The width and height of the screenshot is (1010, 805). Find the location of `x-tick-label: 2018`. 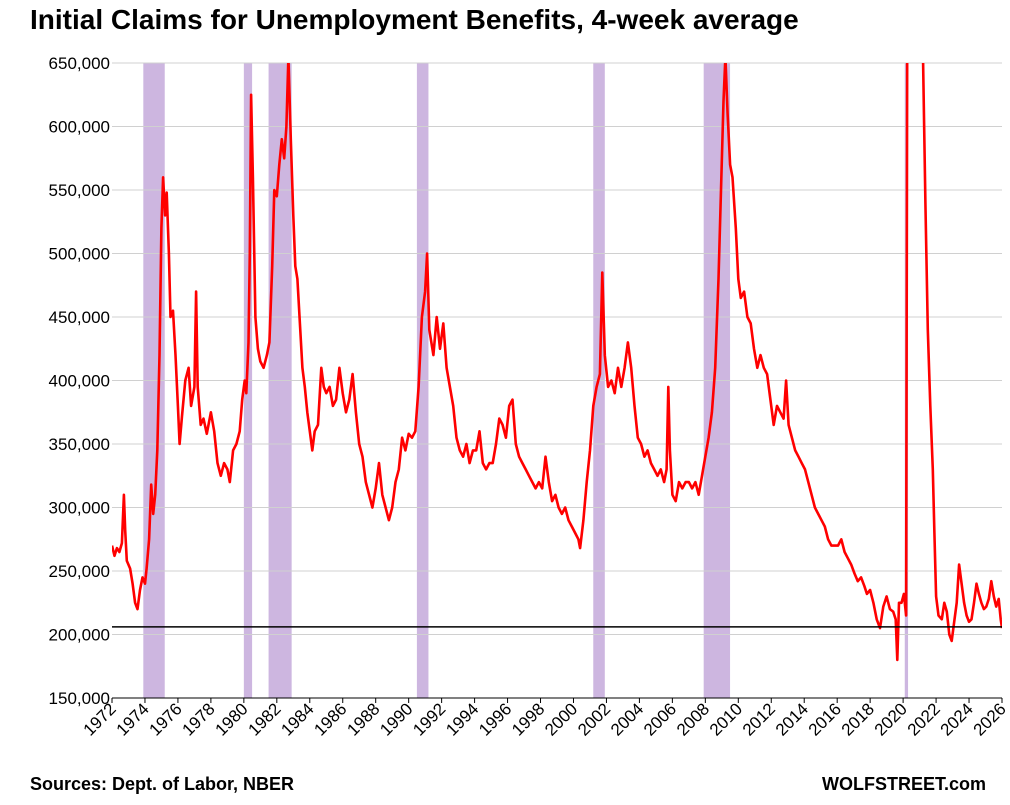

x-tick-label: 2018 is located at coordinates (858, 719).